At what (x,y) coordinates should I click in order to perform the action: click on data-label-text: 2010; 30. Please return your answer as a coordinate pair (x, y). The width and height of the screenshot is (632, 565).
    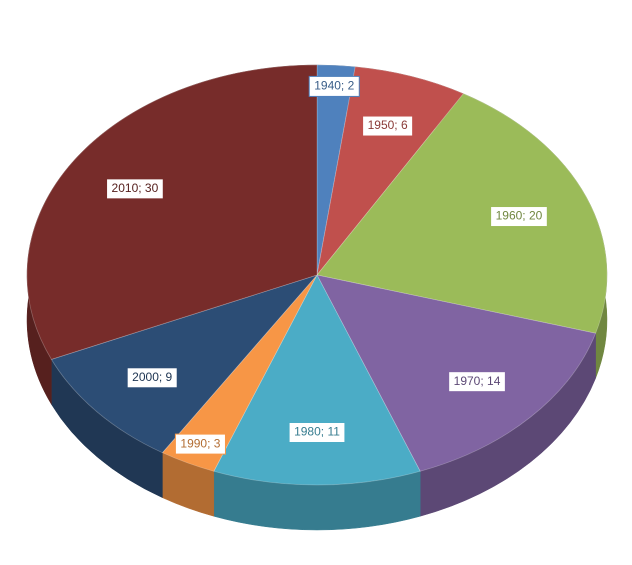
    Looking at the image, I should click on (135, 188).